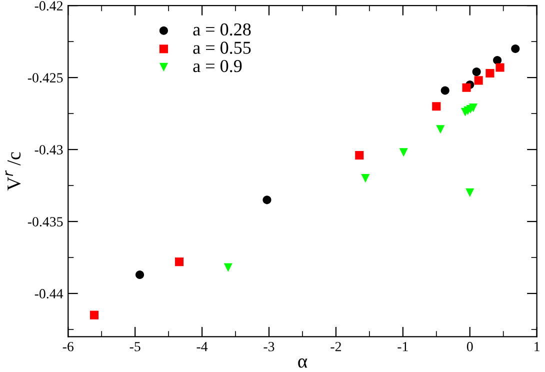 This screenshot has height=372, width=545. What do you see at coordinates (335, 347) in the screenshot?
I see `x-tick-label: -2` at bounding box center [335, 347].